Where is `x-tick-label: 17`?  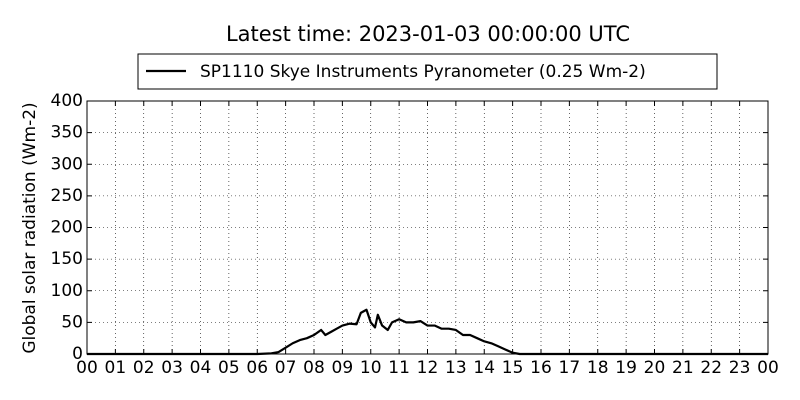 x-tick-label: 17 is located at coordinates (570, 368).